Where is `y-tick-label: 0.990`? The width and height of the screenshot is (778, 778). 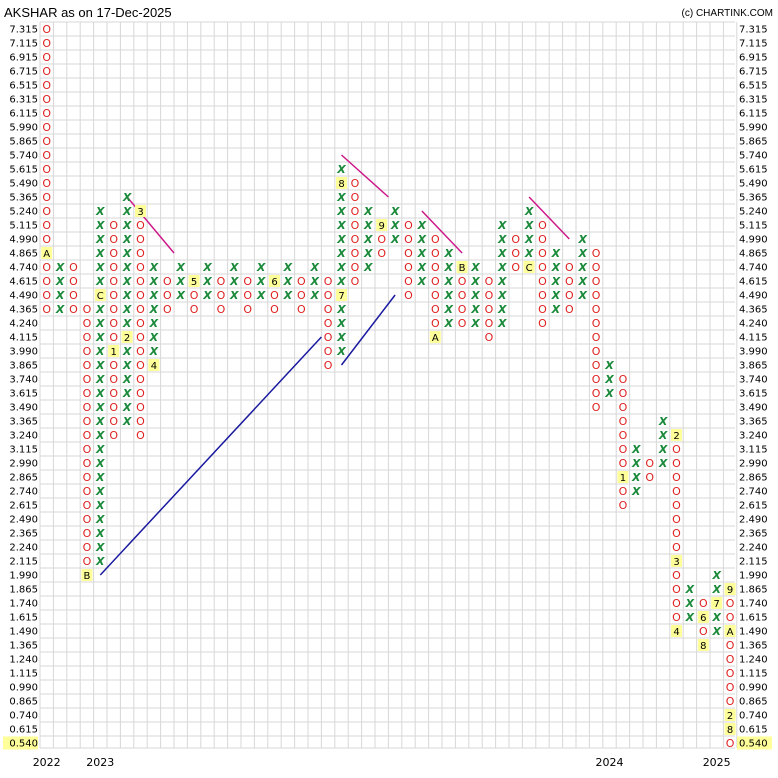 y-tick-label: 0.990 is located at coordinates (23, 688).